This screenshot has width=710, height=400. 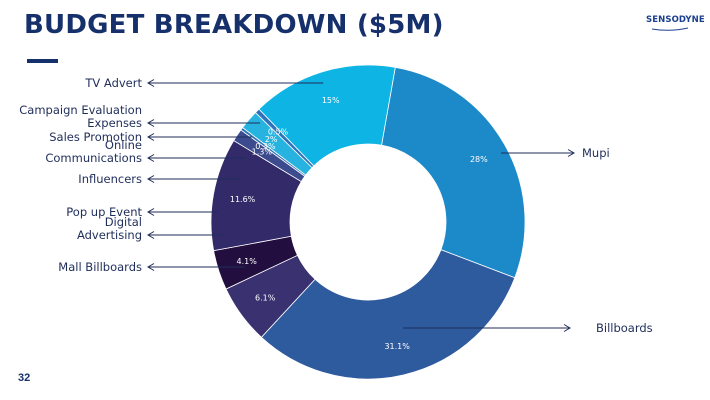 What do you see at coordinates (123, 145) in the screenshot?
I see `category-label-online-communications: Online` at bounding box center [123, 145].